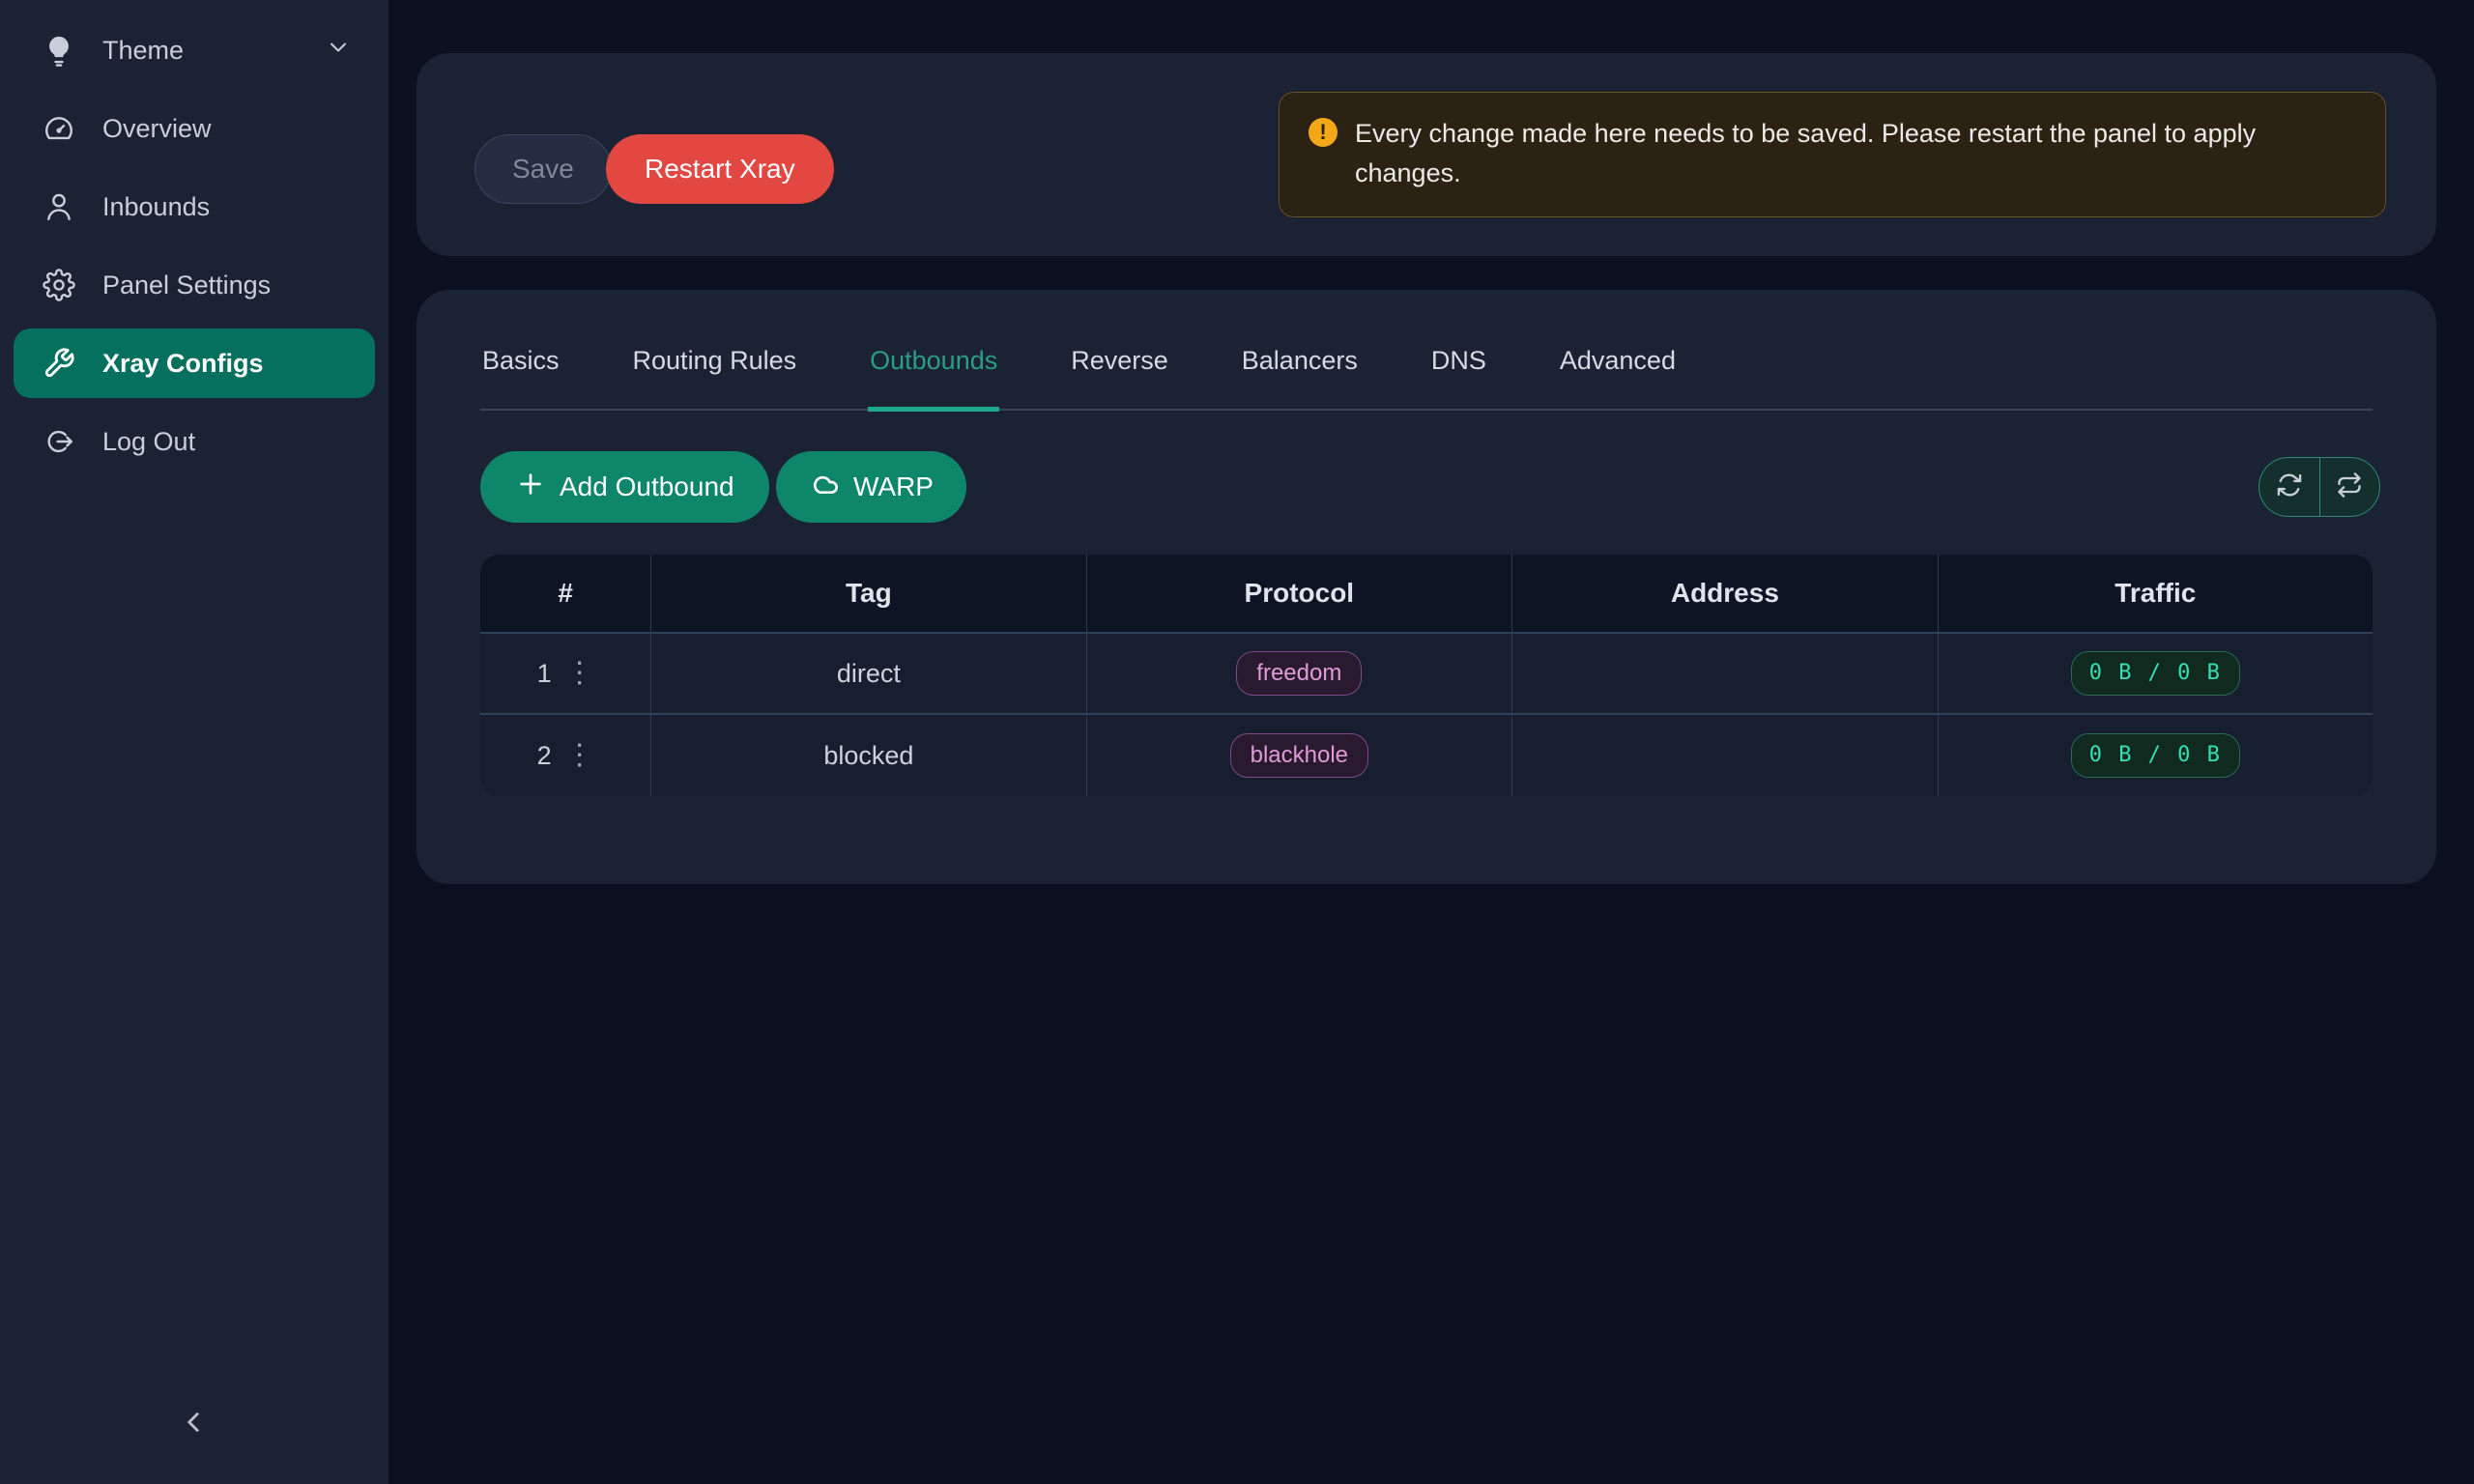 The height and width of the screenshot is (1484, 2474). What do you see at coordinates (187, 285) in the screenshot?
I see `sidebar-item-label: Panel Settings` at bounding box center [187, 285].